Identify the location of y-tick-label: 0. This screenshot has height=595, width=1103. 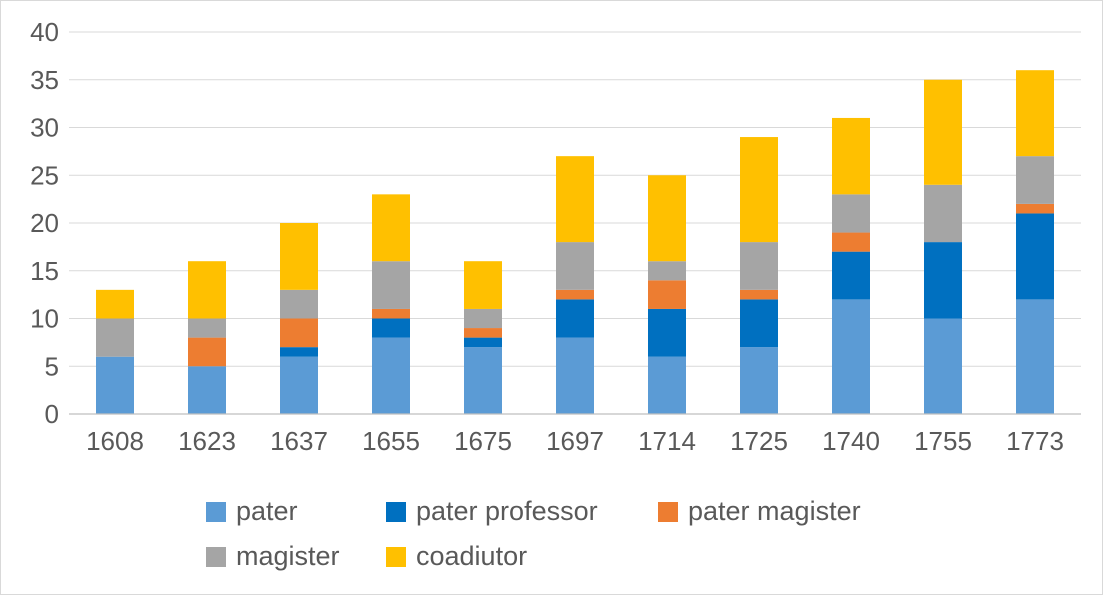
(52, 414).